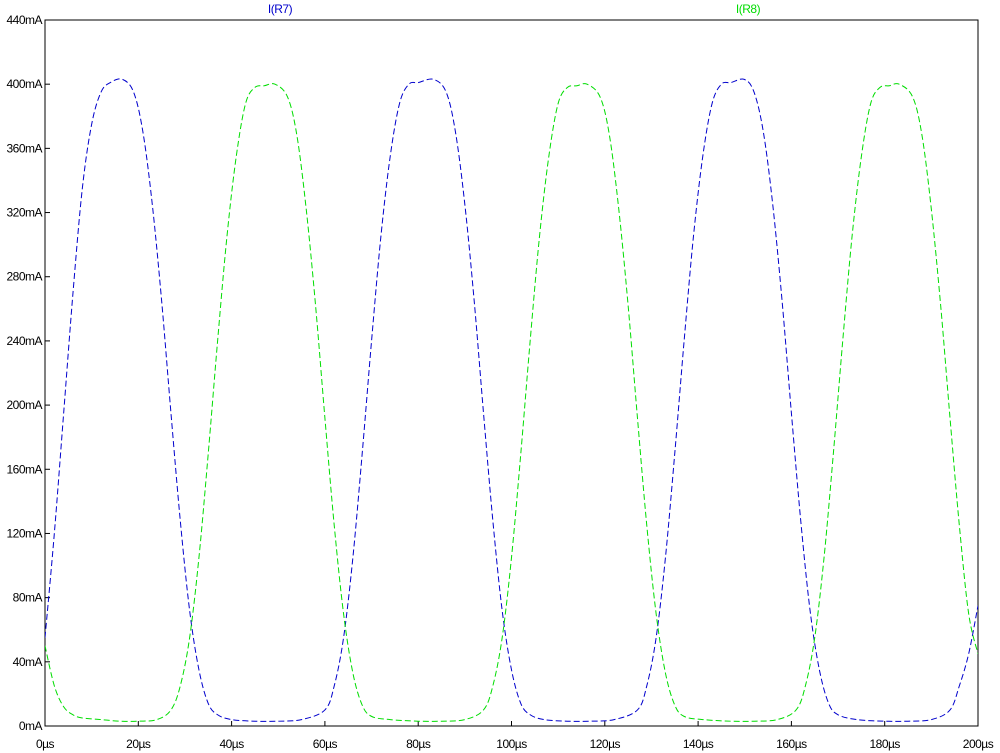 This screenshot has height=753, width=1000. Describe the element at coordinates (138, 744) in the screenshot. I see `x-tick-label: 20µs` at that location.